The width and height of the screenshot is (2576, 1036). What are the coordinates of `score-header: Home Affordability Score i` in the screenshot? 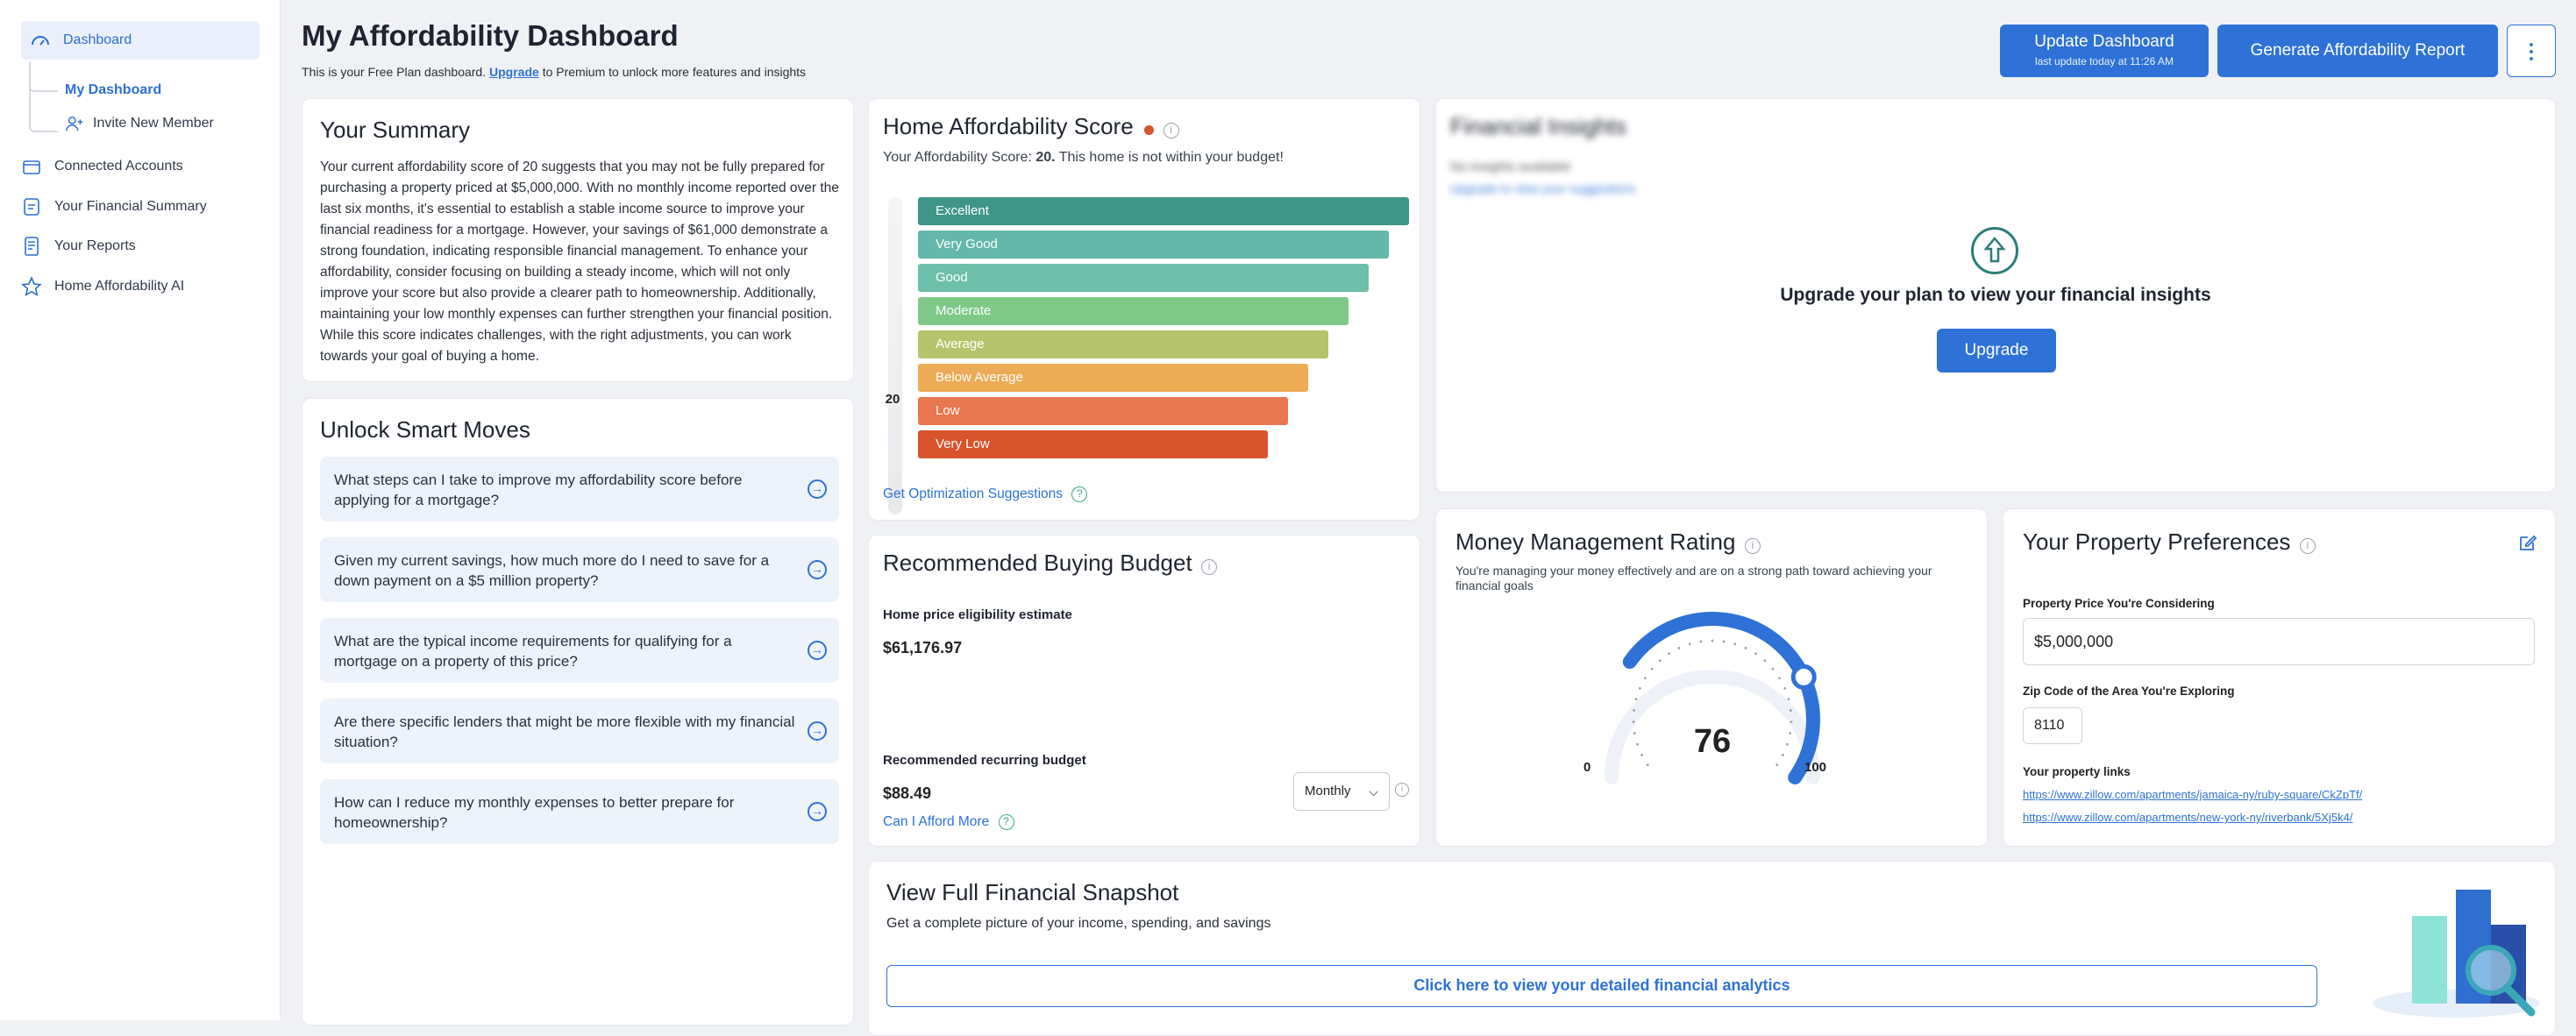 It's located at (1031, 127).